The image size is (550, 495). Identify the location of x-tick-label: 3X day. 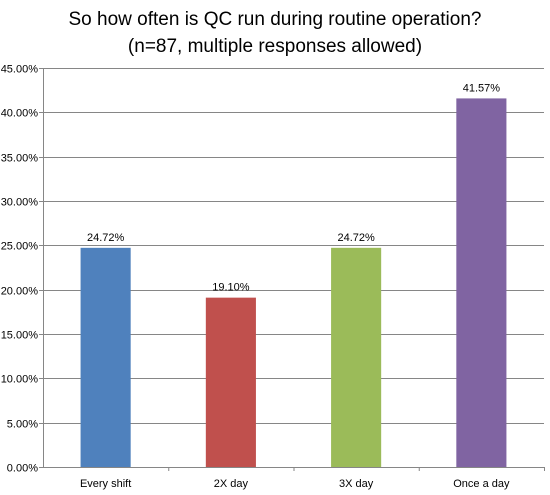
(356, 484).